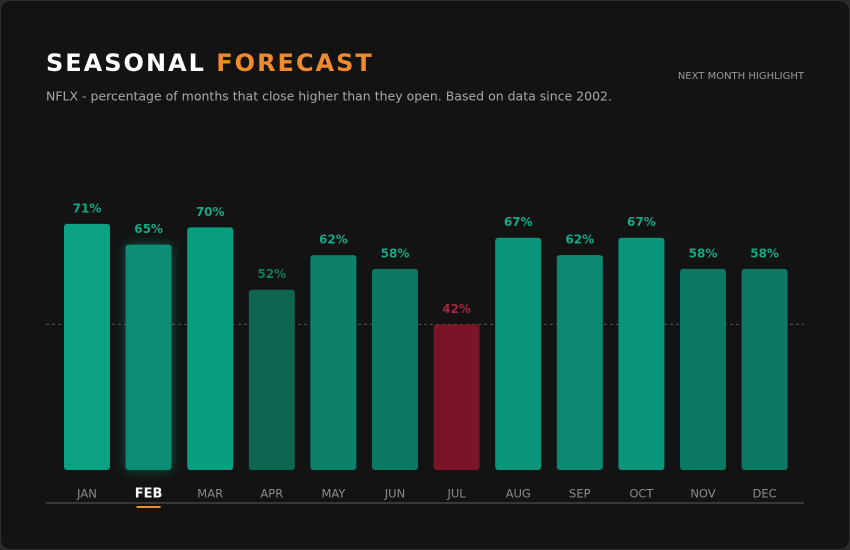  I want to click on value-label: 71%, so click(87, 208).